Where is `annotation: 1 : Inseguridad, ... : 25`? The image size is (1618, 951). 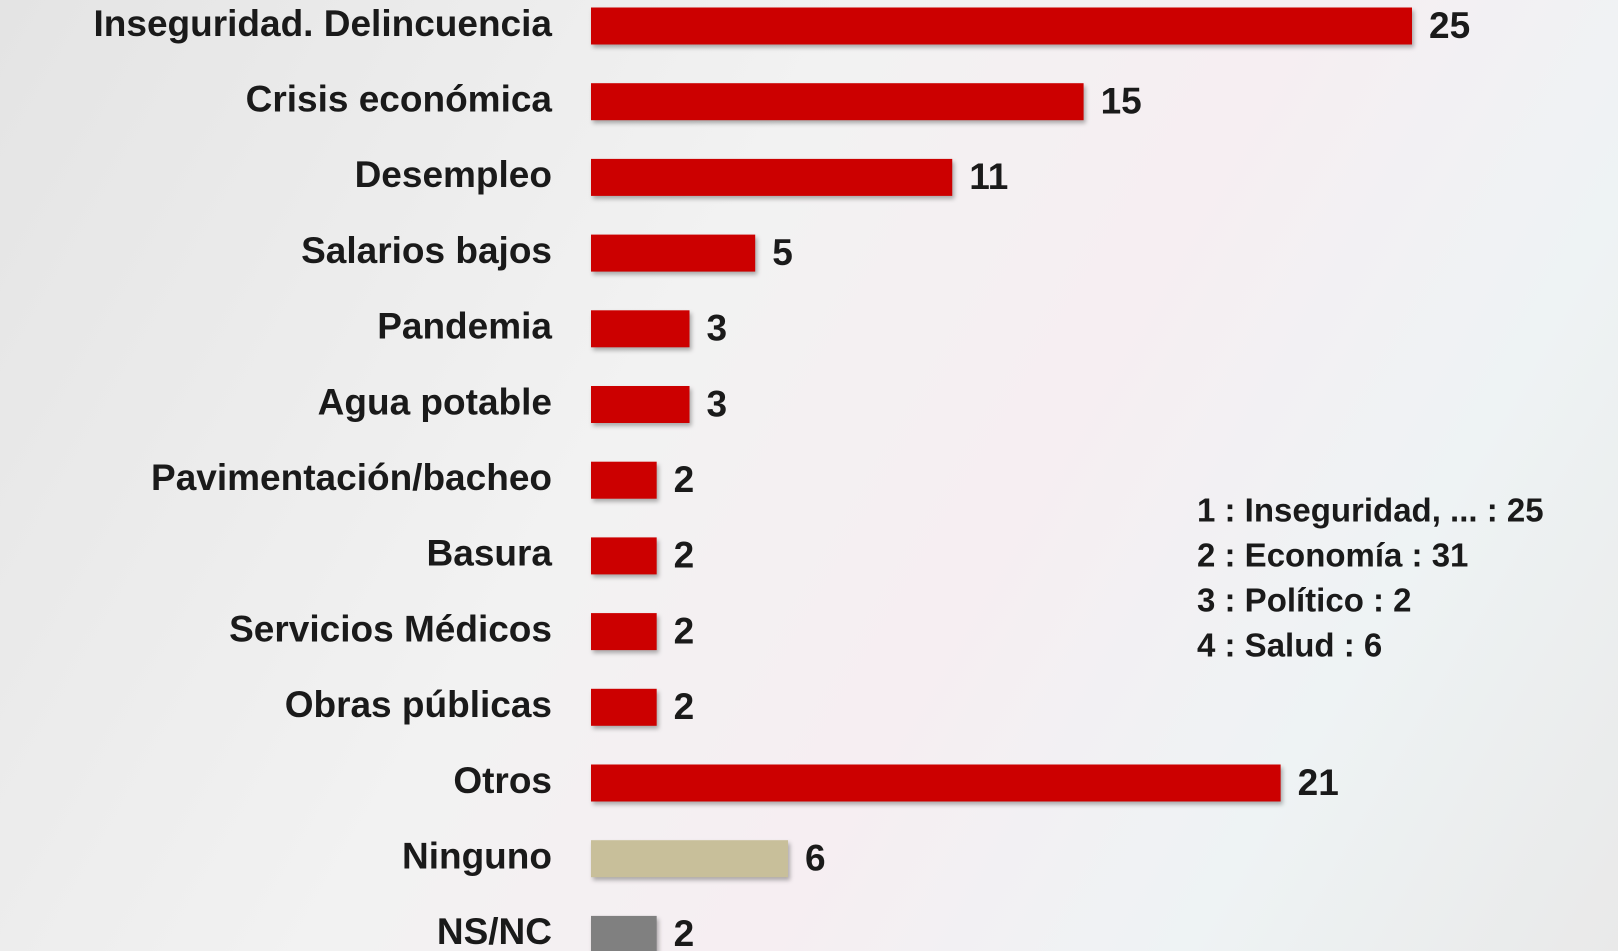 annotation: 1 : Inseguridad, ... : 25 is located at coordinates (1370, 510).